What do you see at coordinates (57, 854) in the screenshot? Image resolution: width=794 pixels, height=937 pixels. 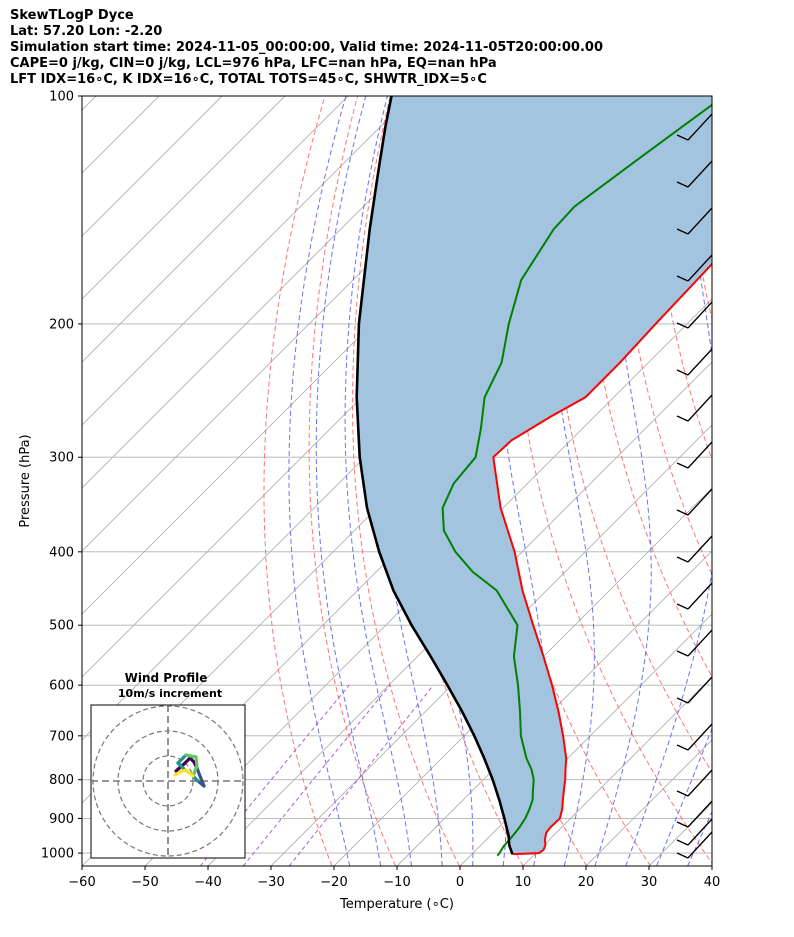 I see `y-tick-label: 1000` at bounding box center [57, 854].